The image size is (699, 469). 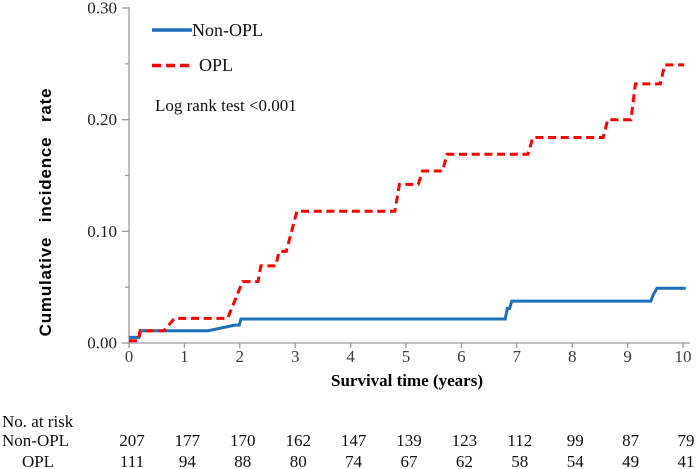 I want to click on y-tick-label: 0.00, so click(x=102, y=343).